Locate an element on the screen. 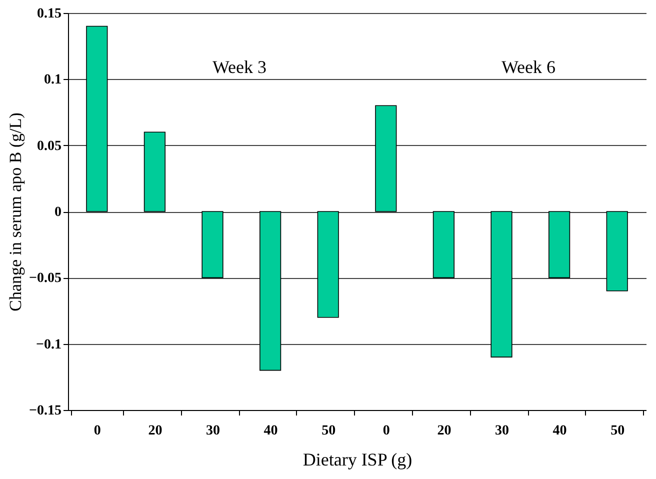 Image resolution: width=656 pixels, height=479 pixels. y-tick-label: 0.1 is located at coordinates (53, 80).